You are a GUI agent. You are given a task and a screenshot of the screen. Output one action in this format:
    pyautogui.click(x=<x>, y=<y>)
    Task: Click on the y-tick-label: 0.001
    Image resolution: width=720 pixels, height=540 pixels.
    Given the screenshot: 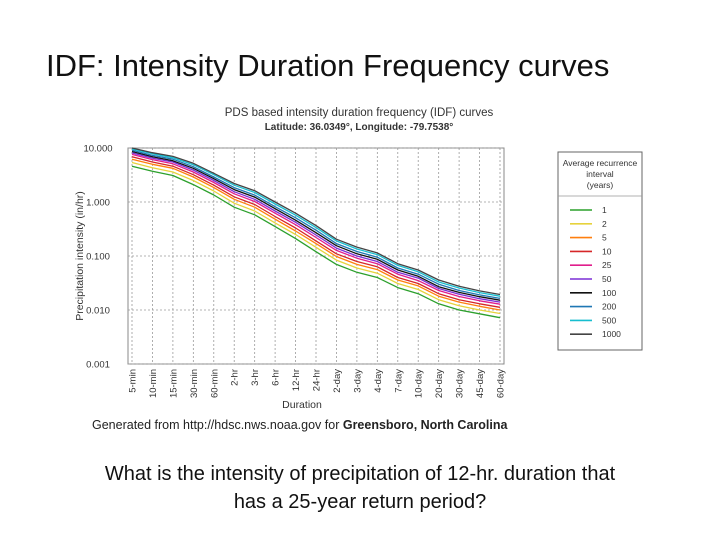 What is the action you would take?
    pyautogui.click(x=98, y=365)
    